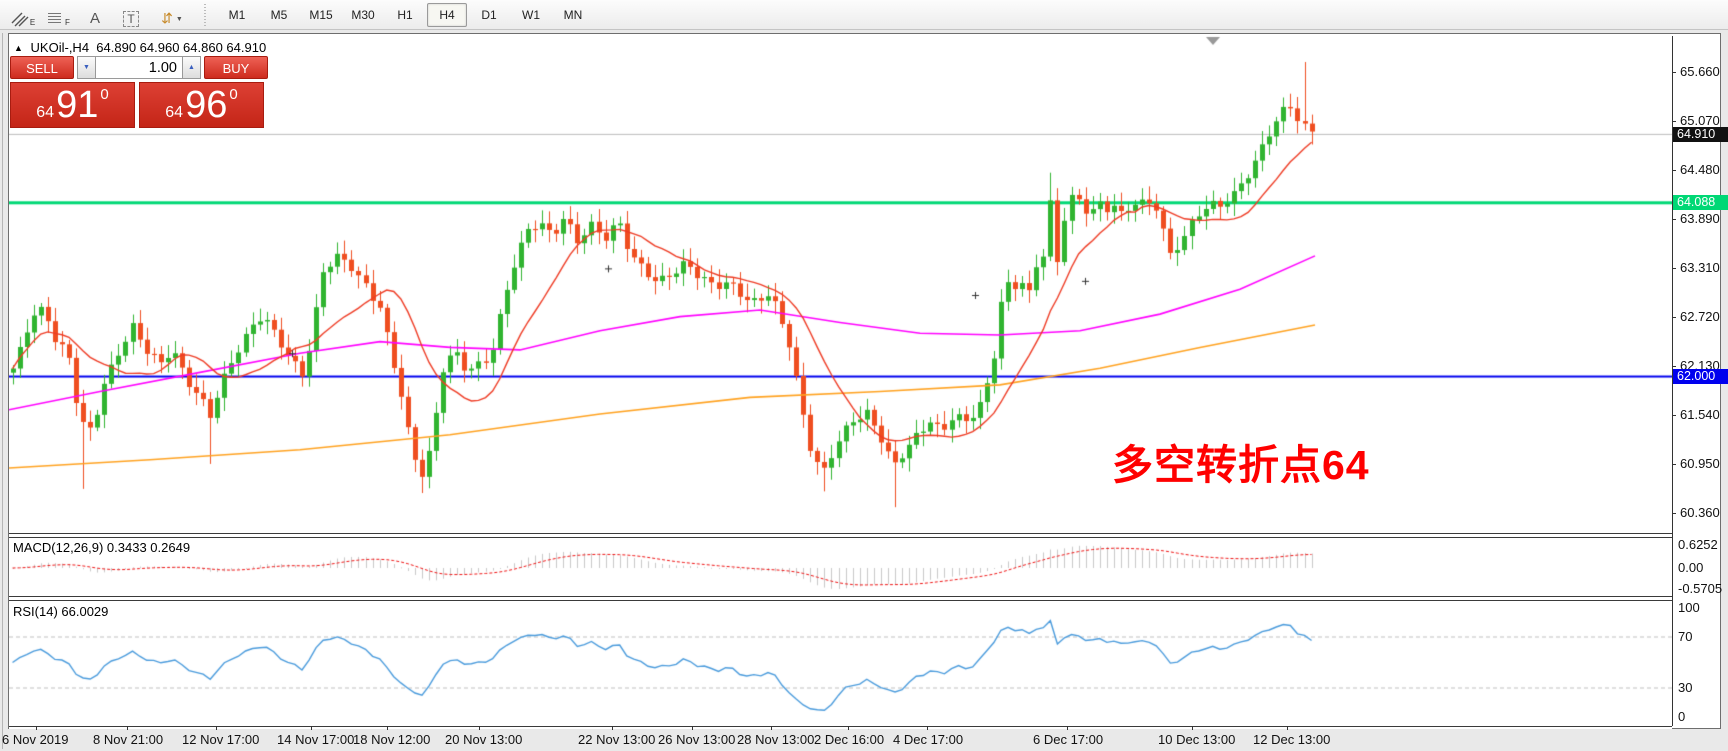 This screenshot has width=1728, height=751. What do you see at coordinates (102, 547) in the screenshot?
I see `macd-indicator-label: MACD(12,26,9) 0.3433 0.2649` at bounding box center [102, 547].